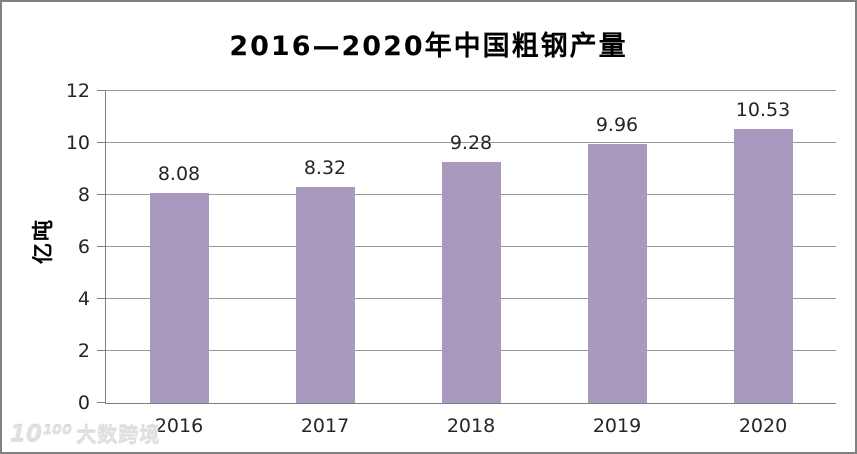 The height and width of the screenshot is (454, 857). I want to click on y-tick-label: 10, so click(77, 143).